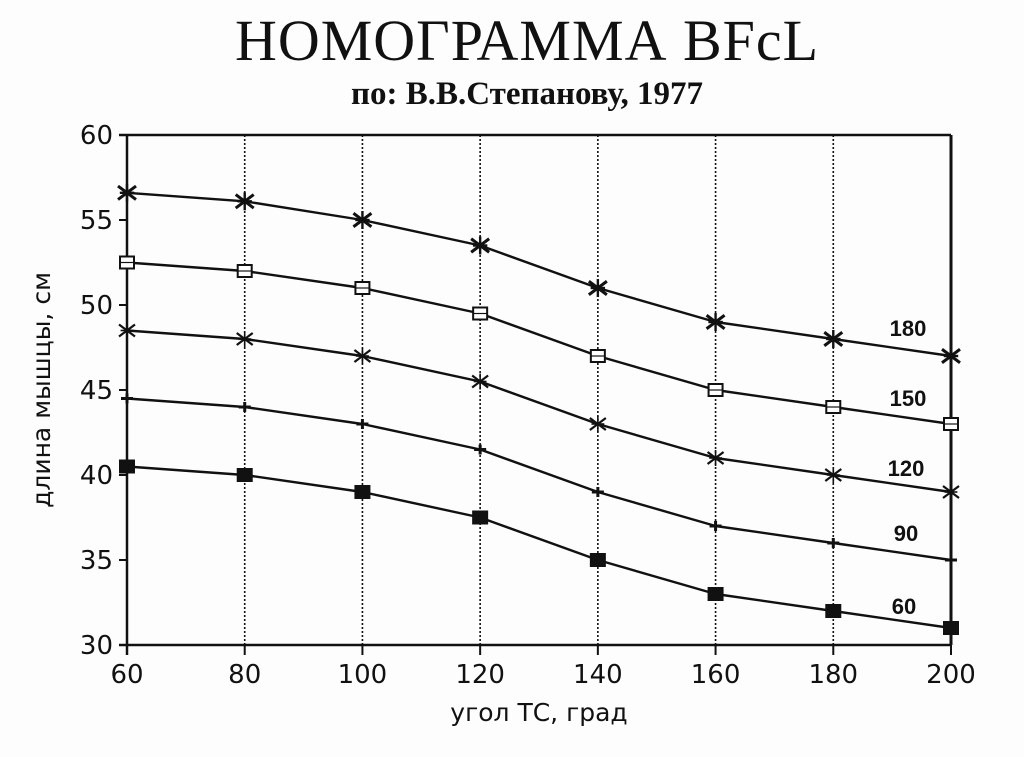  I want to click on x-tick-label: 140, so click(598, 675).